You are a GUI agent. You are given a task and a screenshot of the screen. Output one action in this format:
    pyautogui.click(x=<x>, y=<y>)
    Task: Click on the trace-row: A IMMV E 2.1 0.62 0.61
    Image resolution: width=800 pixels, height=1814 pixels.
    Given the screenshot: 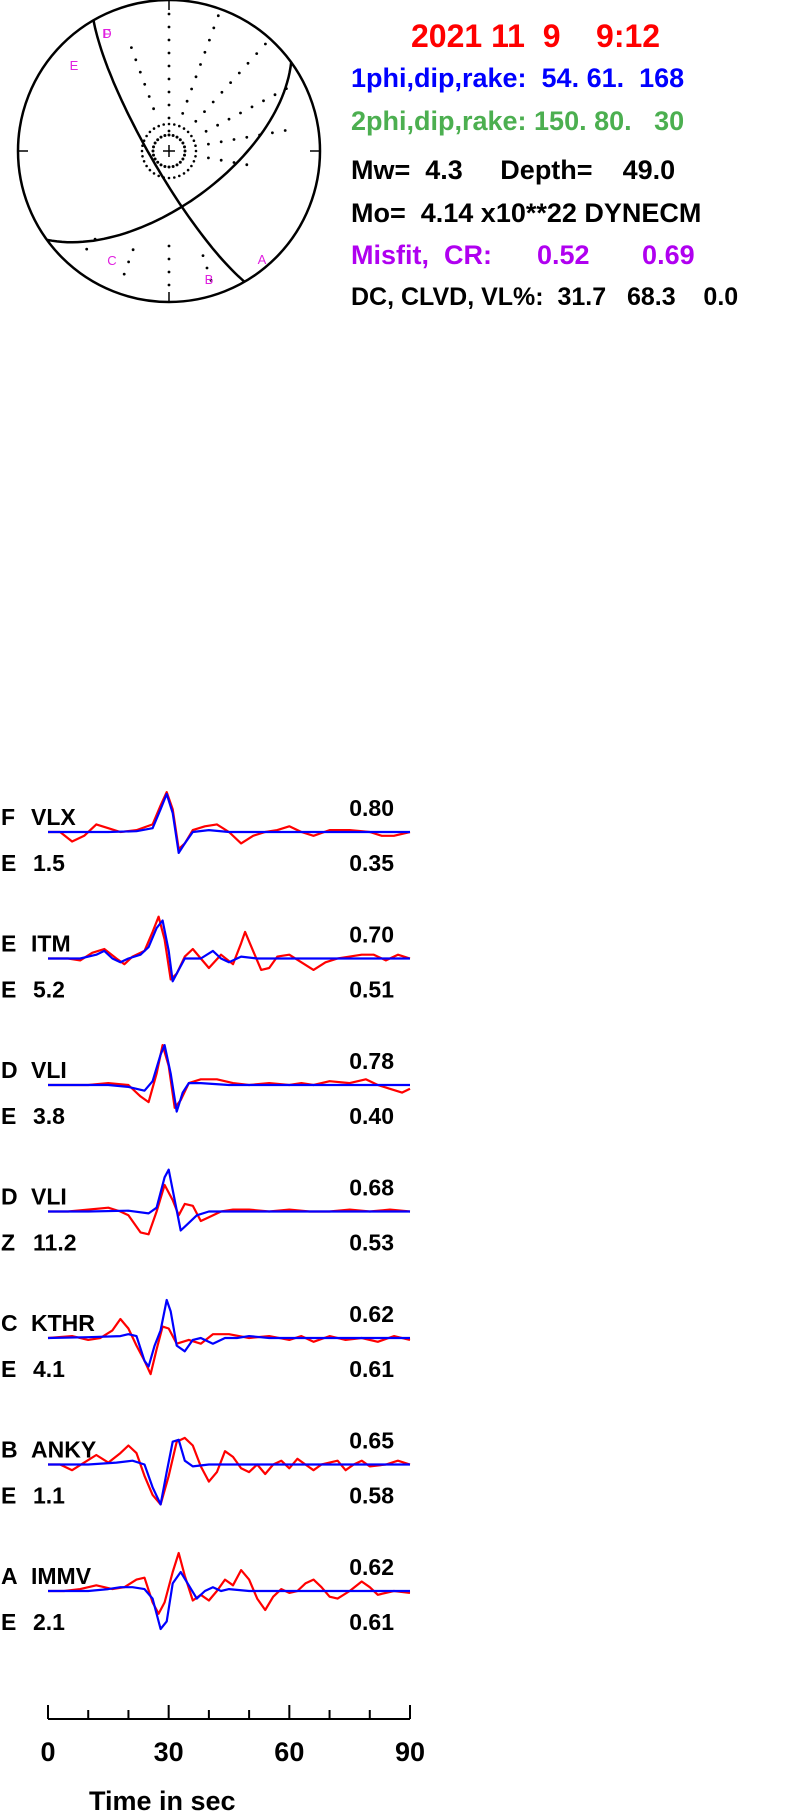 What is the action you would take?
    pyautogui.click(x=206, y=1593)
    